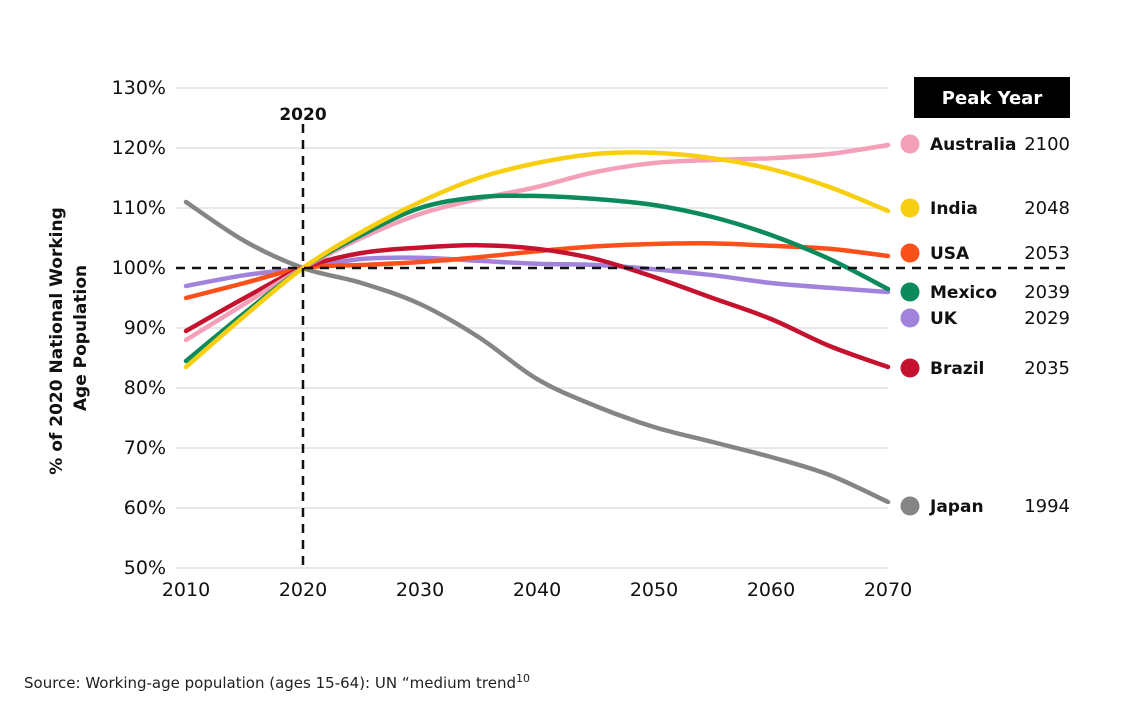  What do you see at coordinates (973, 145) in the screenshot?
I see `legend-country: Australia` at bounding box center [973, 145].